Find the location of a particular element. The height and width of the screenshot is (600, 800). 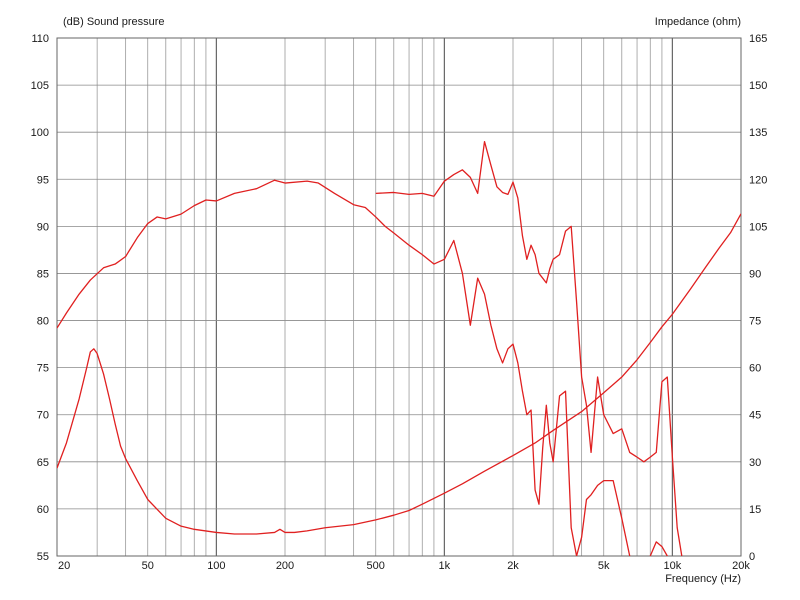

x-tick-label: 500 is located at coordinates (376, 566).